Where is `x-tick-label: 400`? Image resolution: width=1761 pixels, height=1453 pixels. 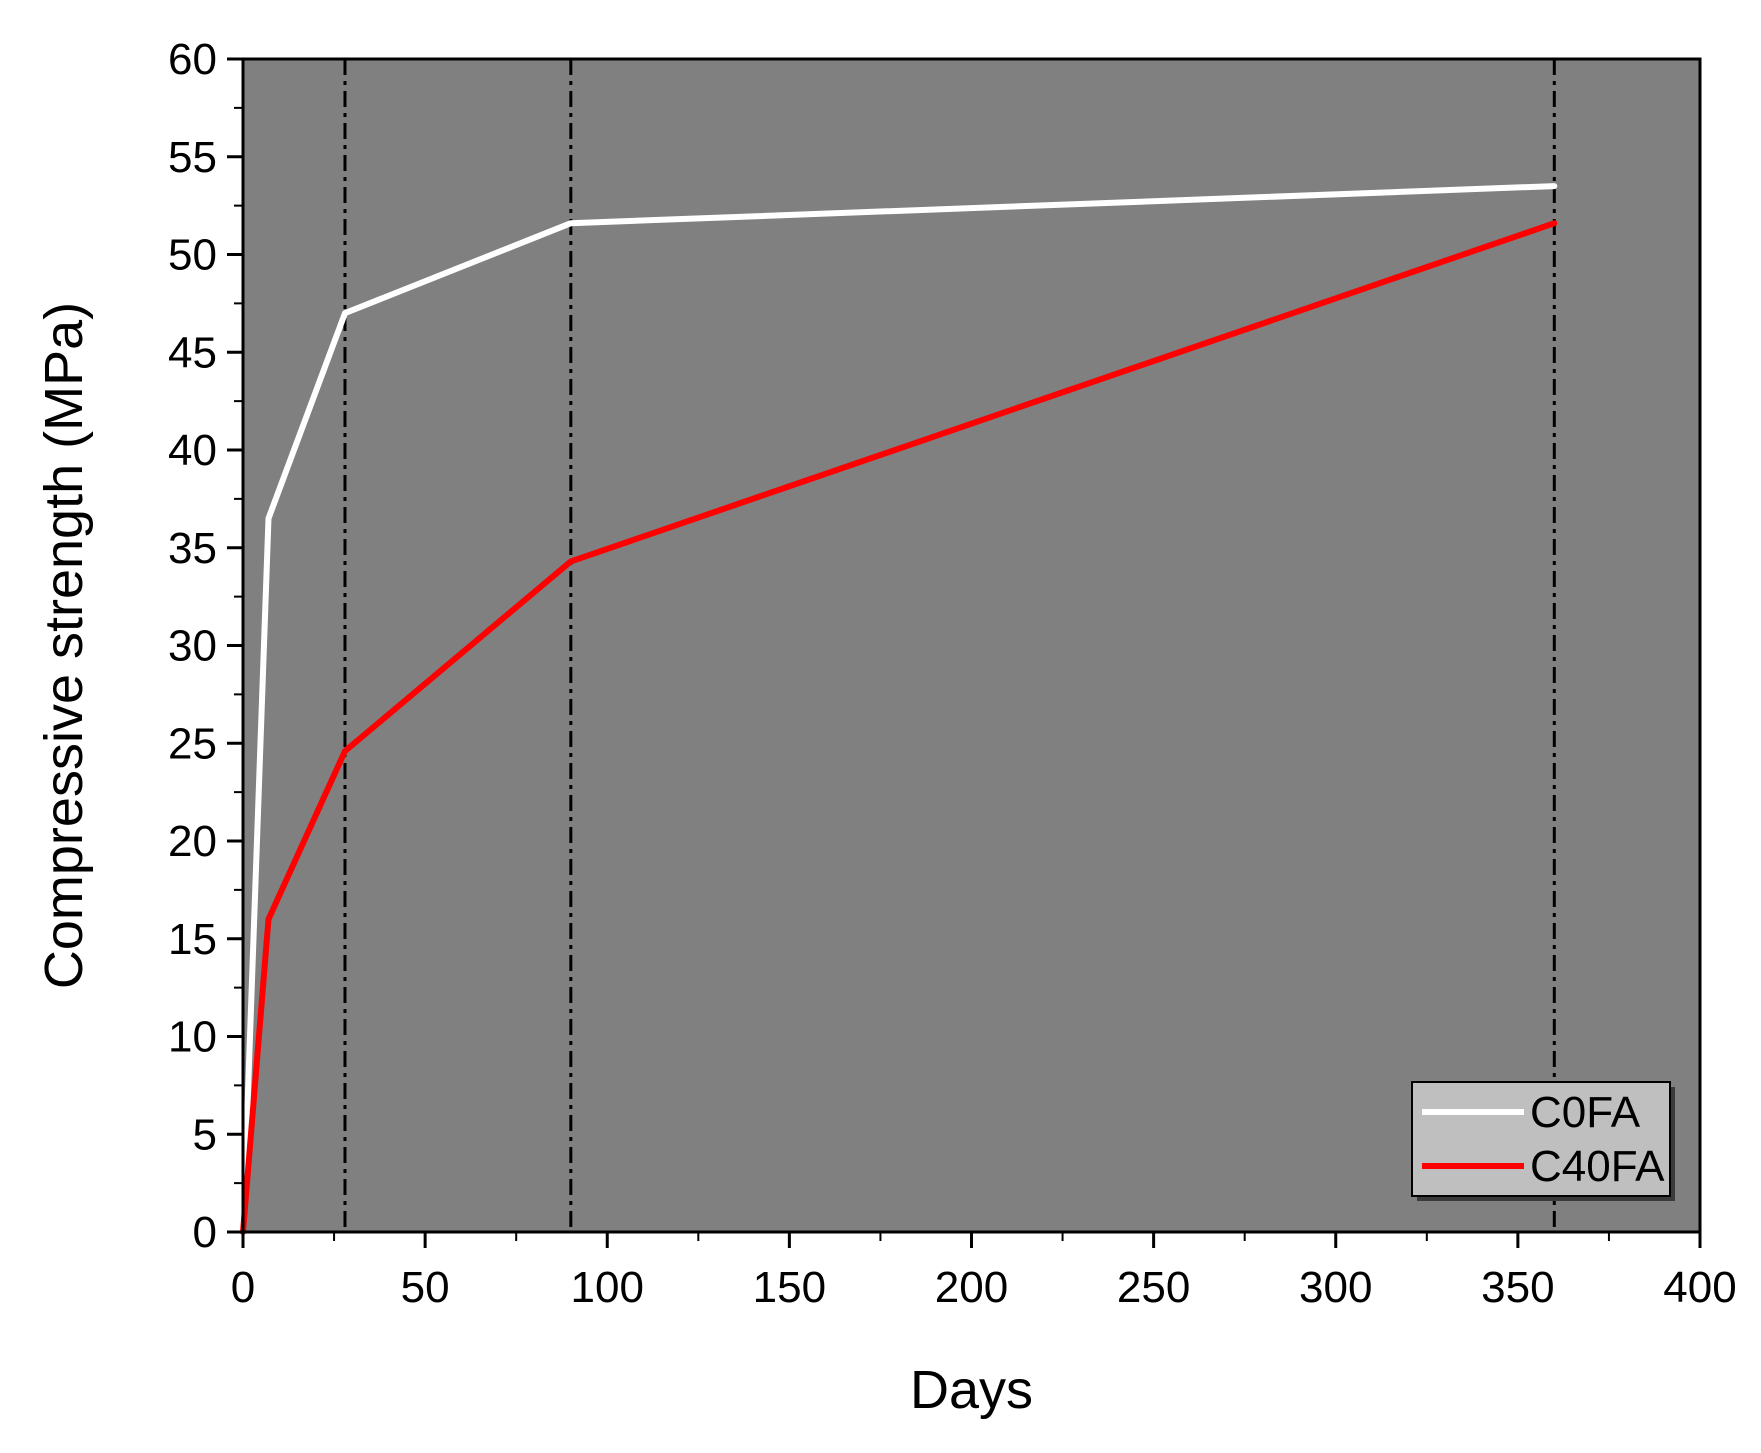 x-tick-label: 400 is located at coordinates (1699, 1287).